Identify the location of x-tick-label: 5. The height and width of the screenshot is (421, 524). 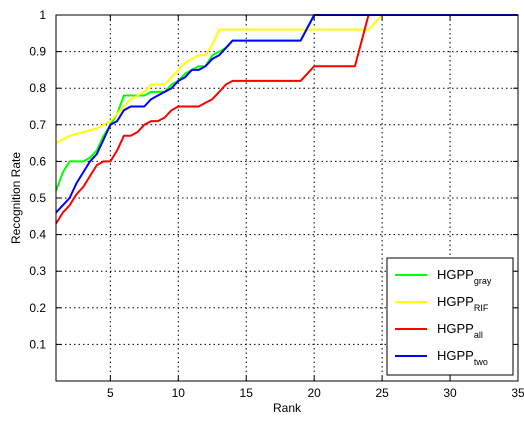
(110, 393).